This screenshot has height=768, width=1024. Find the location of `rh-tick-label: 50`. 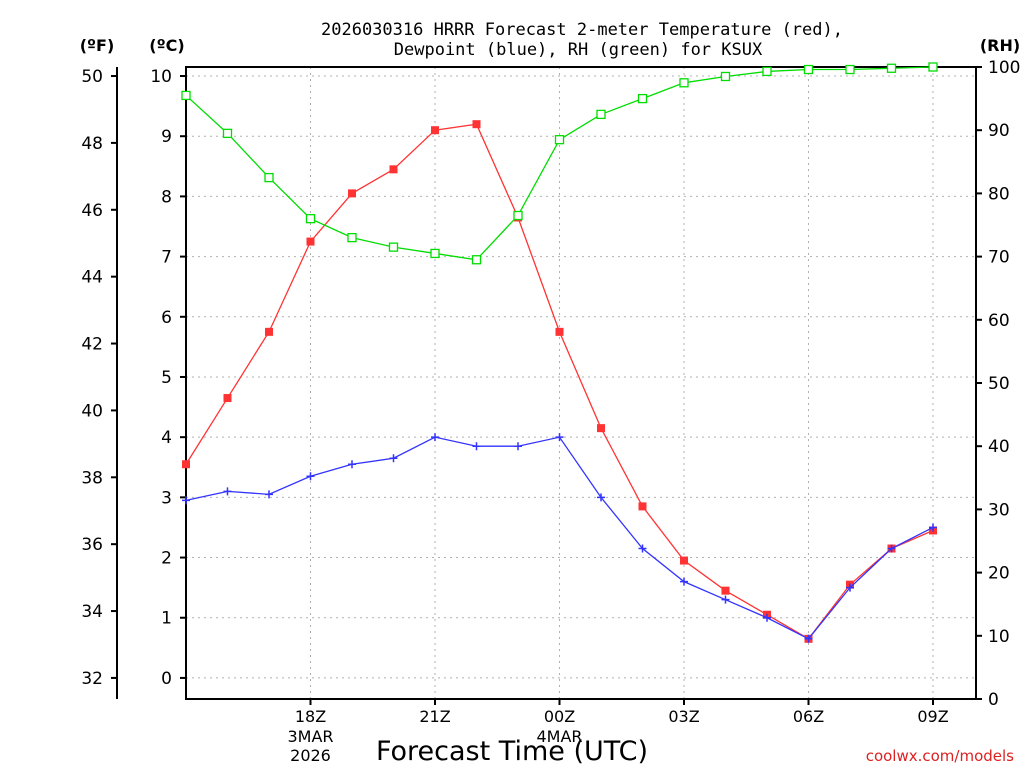

rh-tick-label: 50 is located at coordinates (999, 384).